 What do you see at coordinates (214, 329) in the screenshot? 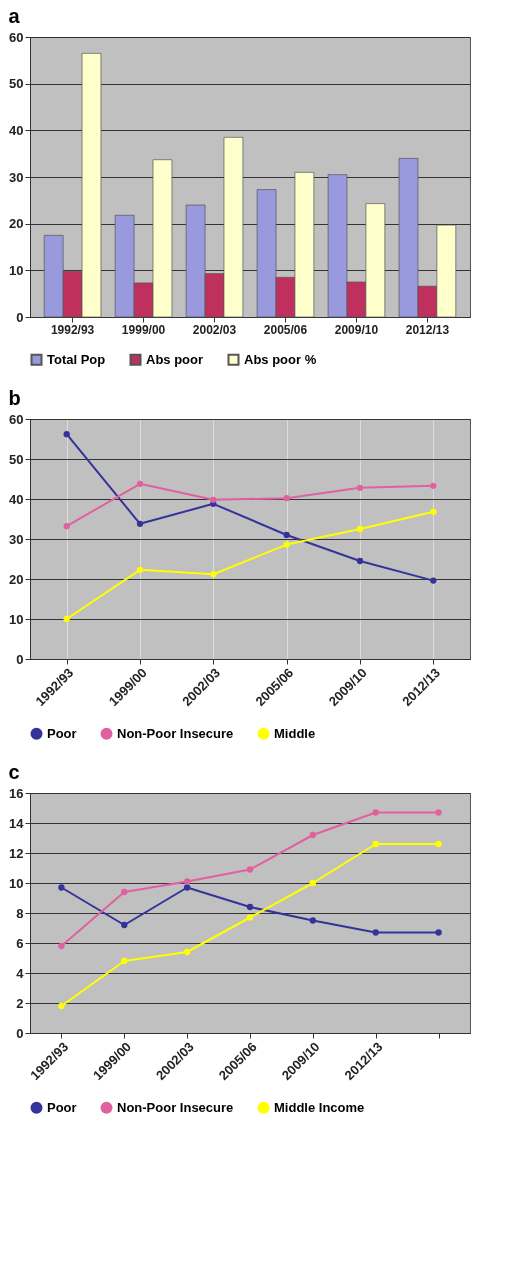
I see `x-tick-label: 2002/03` at bounding box center [214, 329].